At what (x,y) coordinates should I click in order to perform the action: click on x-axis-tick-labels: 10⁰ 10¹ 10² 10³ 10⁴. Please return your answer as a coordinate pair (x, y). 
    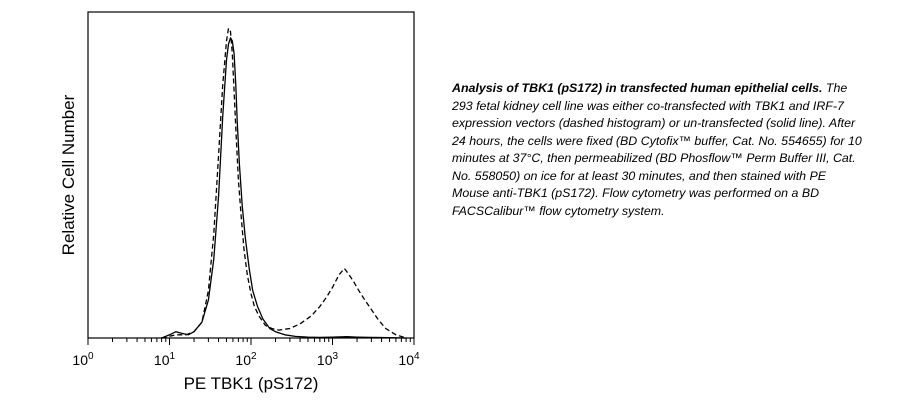
    Looking at the image, I should click on (246, 359).